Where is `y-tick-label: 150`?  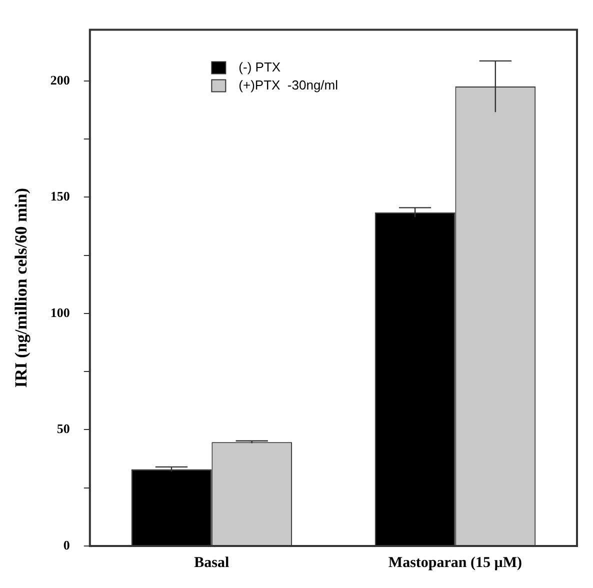
y-tick-label: 150 is located at coordinates (60, 196).